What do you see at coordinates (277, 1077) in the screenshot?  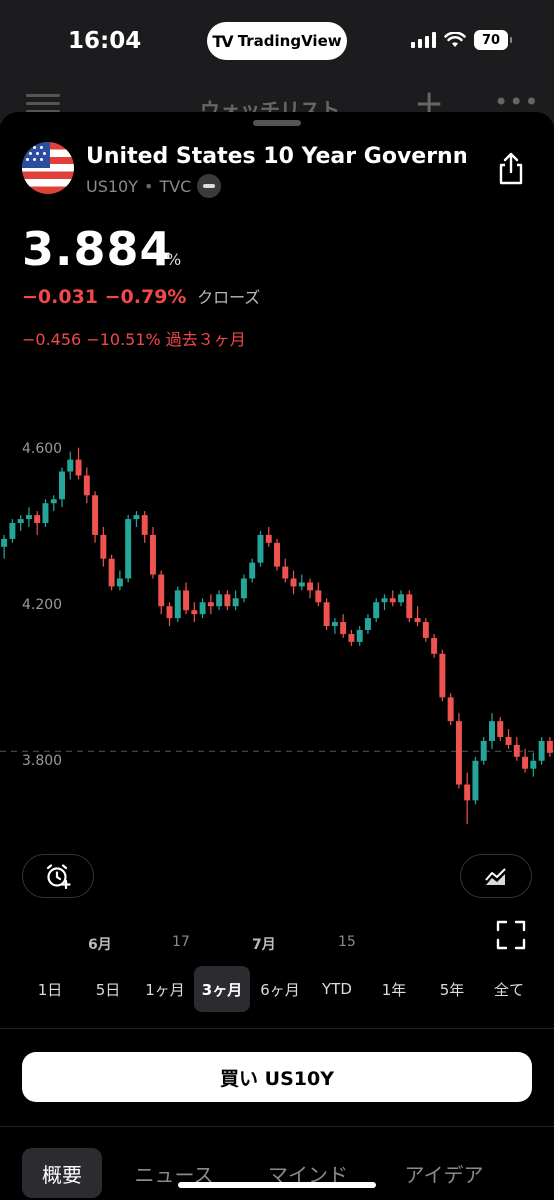 I see `buy-button: 買い US10Y` at bounding box center [277, 1077].